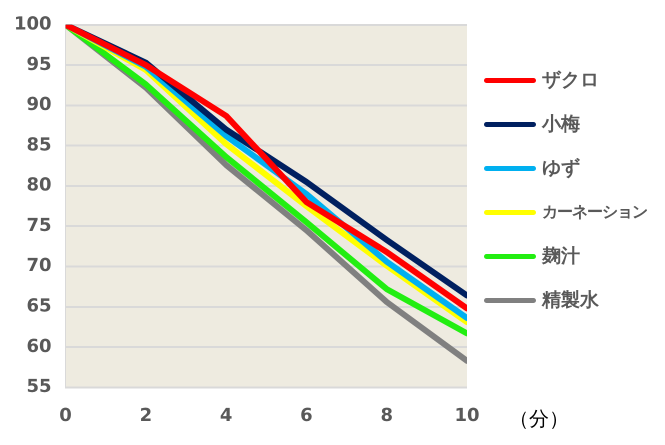 The height and width of the screenshot is (445, 665). Describe the element at coordinates (39, 145) in the screenshot. I see `y-tick-label: 85` at that location.